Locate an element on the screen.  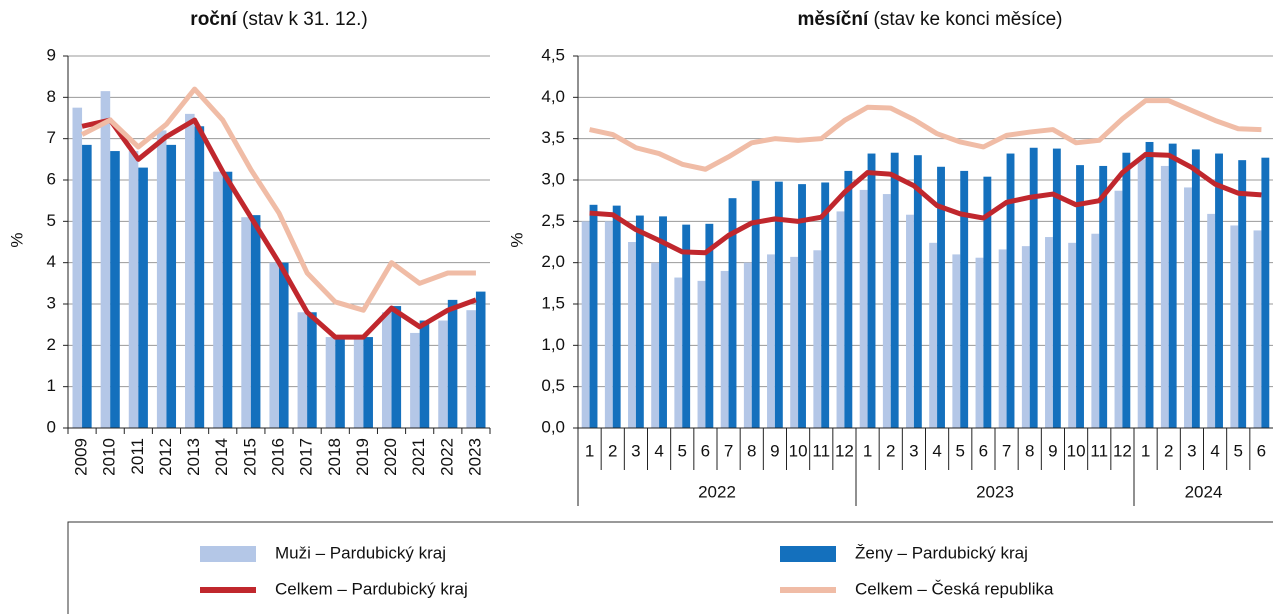
x-tick-label: 8 is located at coordinates (751, 450).